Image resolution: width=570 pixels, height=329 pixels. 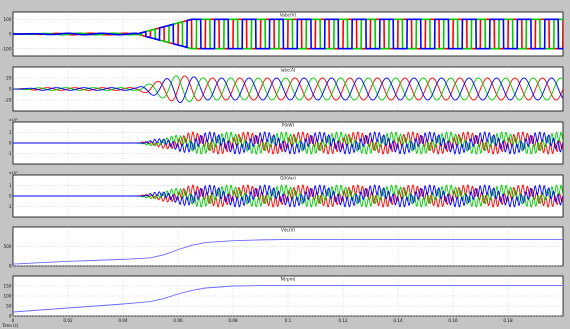 What do you see at coordinates (9, 306) in the screenshot?
I see `y-tick-label: 50` at bounding box center [9, 306].